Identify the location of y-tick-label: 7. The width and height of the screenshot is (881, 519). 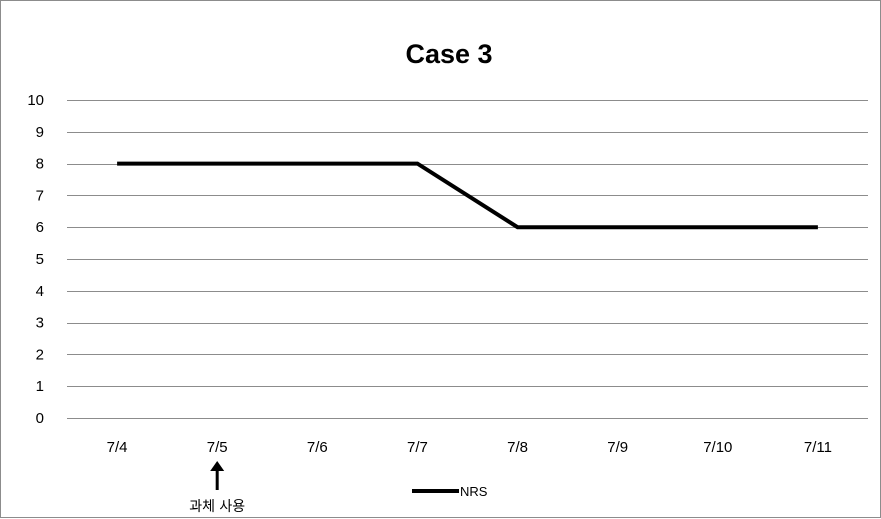
(40, 195).